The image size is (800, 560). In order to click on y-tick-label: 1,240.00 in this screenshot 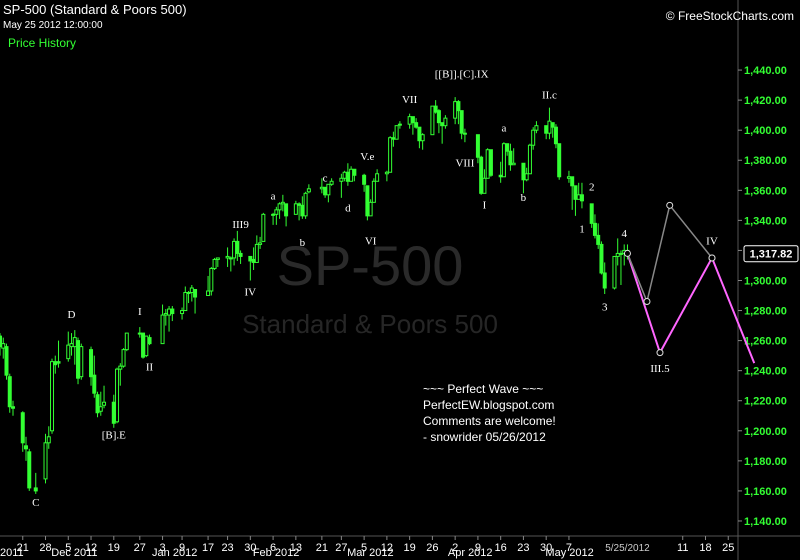, I will do `click(765, 372)`.